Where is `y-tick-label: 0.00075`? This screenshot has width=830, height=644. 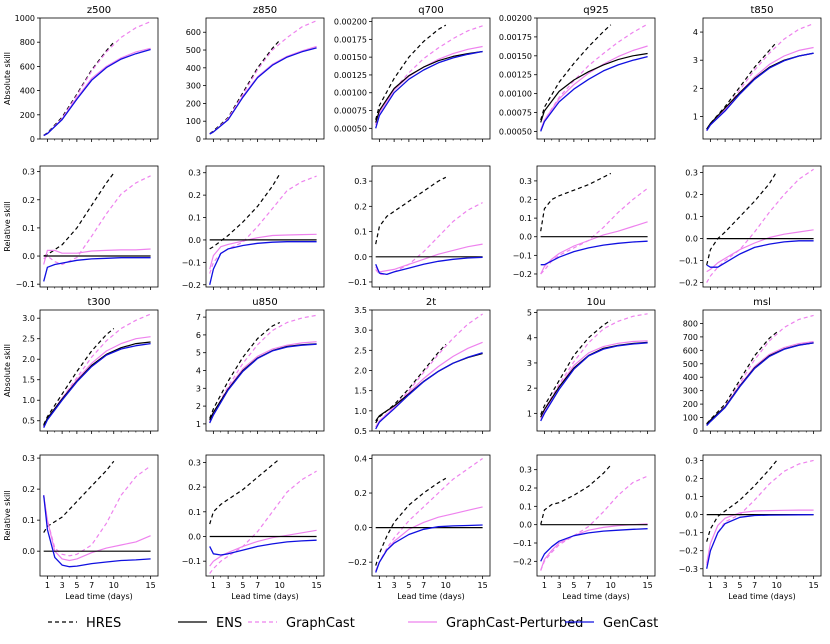 y-tick-label: 0.00075 is located at coordinates (350, 111).